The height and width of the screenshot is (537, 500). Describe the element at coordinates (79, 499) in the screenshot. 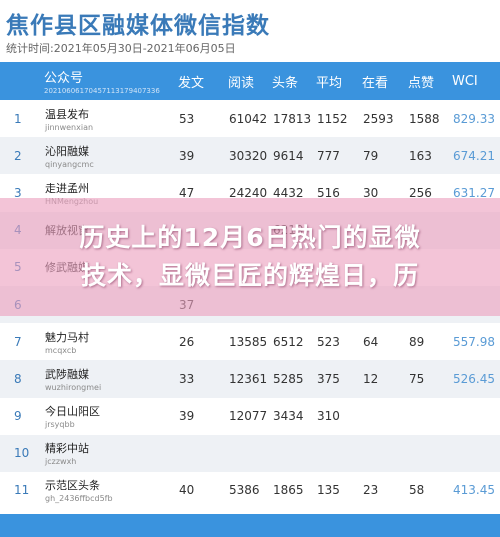

I see `account-id: gh_2436ffbcd5fb` at that location.